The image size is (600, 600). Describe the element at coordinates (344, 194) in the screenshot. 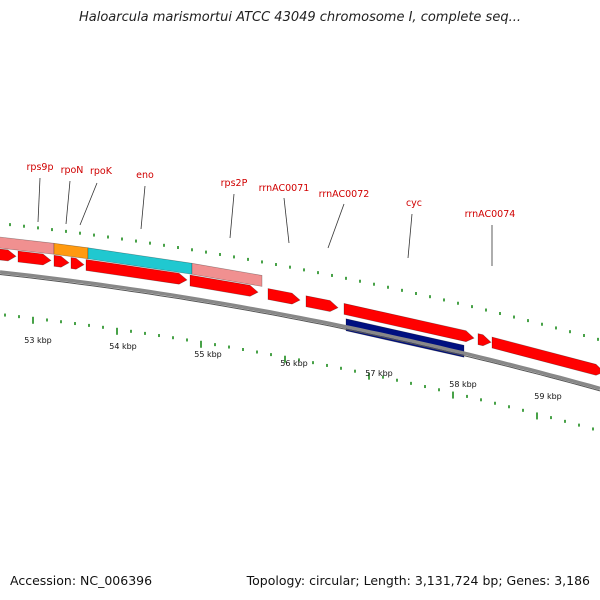

I see `gene-label-rrnAC0072: rrnAC0072` at that location.